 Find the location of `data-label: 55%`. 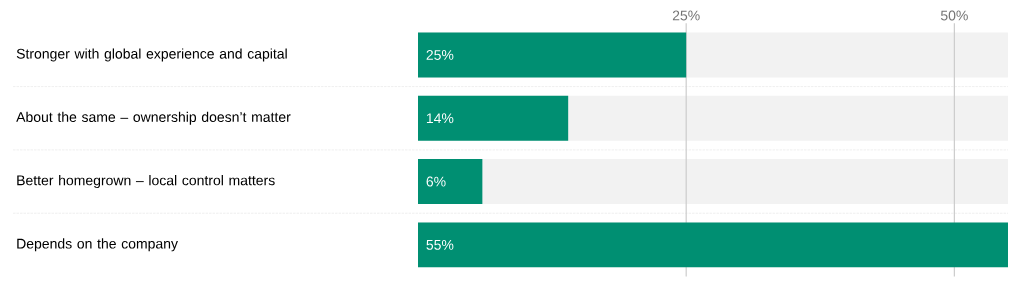

data-label: 55% is located at coordinates (440, 244).